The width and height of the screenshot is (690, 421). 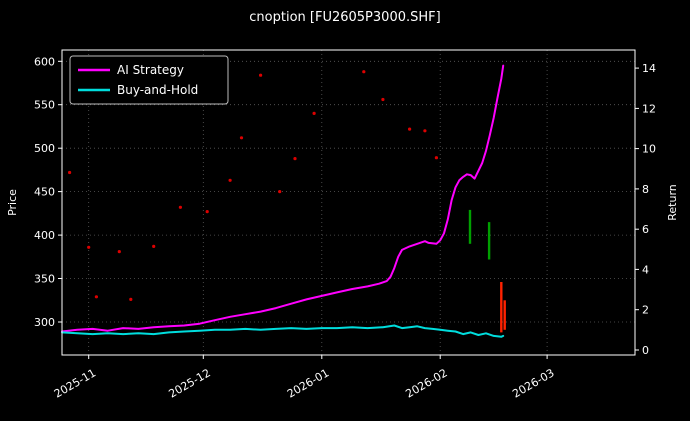 I want to click on y-axis-left-ticks: 300 350 400 450 500 550 600, so click(x=48, y=192).